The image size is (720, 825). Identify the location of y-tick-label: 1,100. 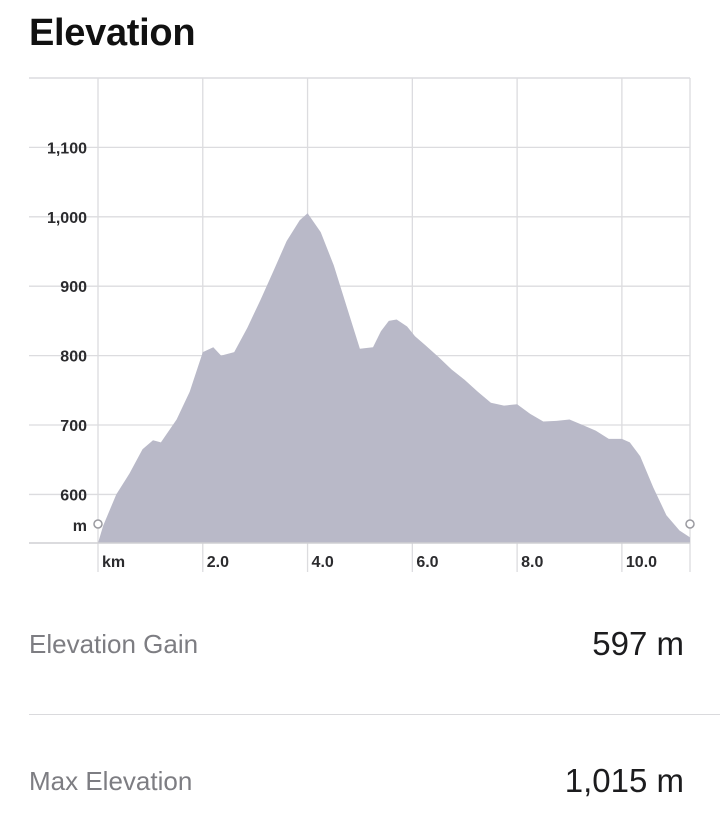
(67, 148).